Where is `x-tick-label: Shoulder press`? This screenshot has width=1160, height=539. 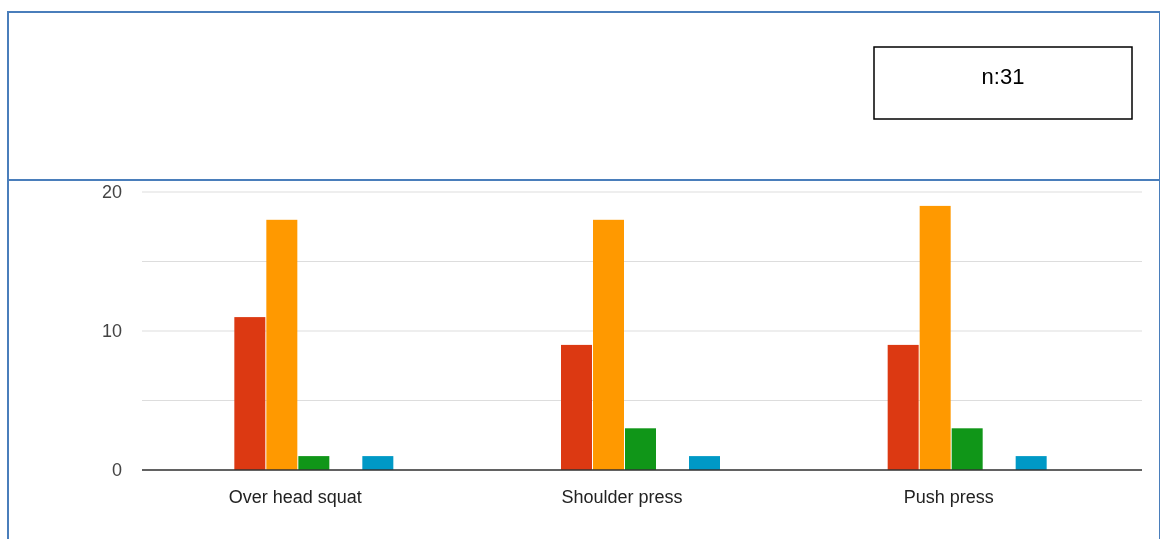 x-tick-label: Shoulder press is located at coordinates (622, 497).